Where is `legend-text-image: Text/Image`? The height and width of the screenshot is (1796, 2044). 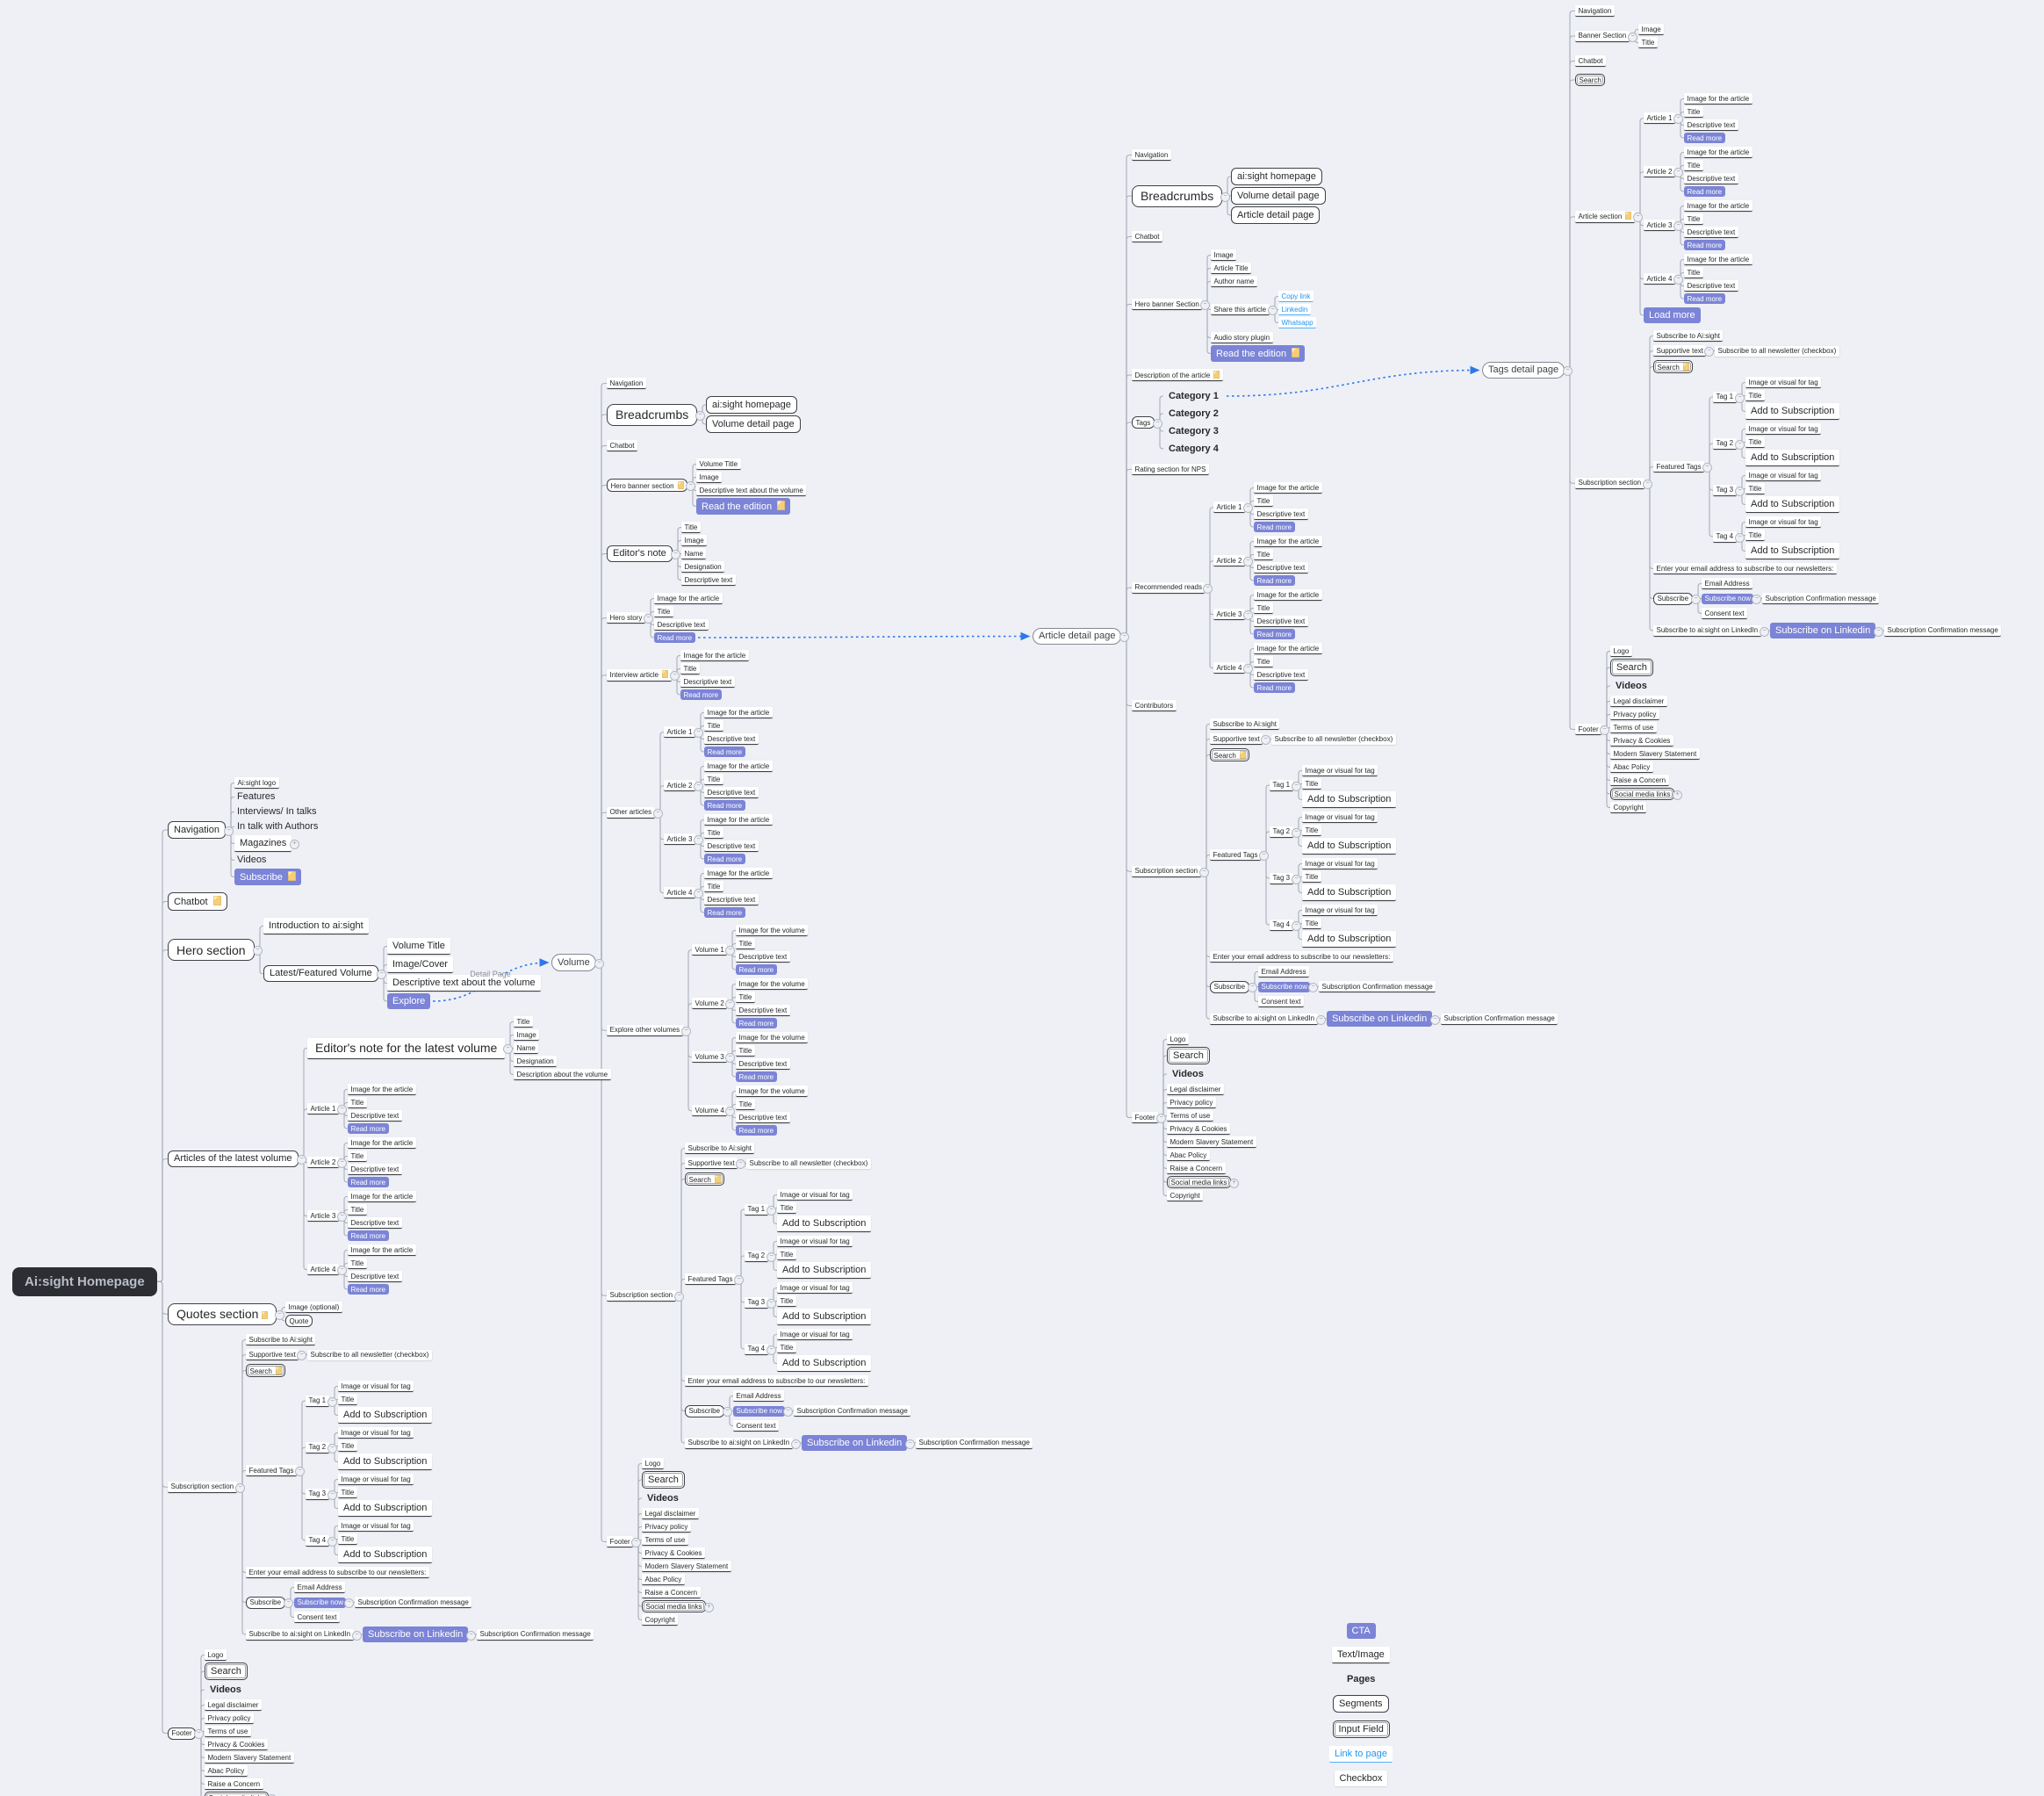 legend-text-image: Text/Image is located at coordinates (1361, 1655).